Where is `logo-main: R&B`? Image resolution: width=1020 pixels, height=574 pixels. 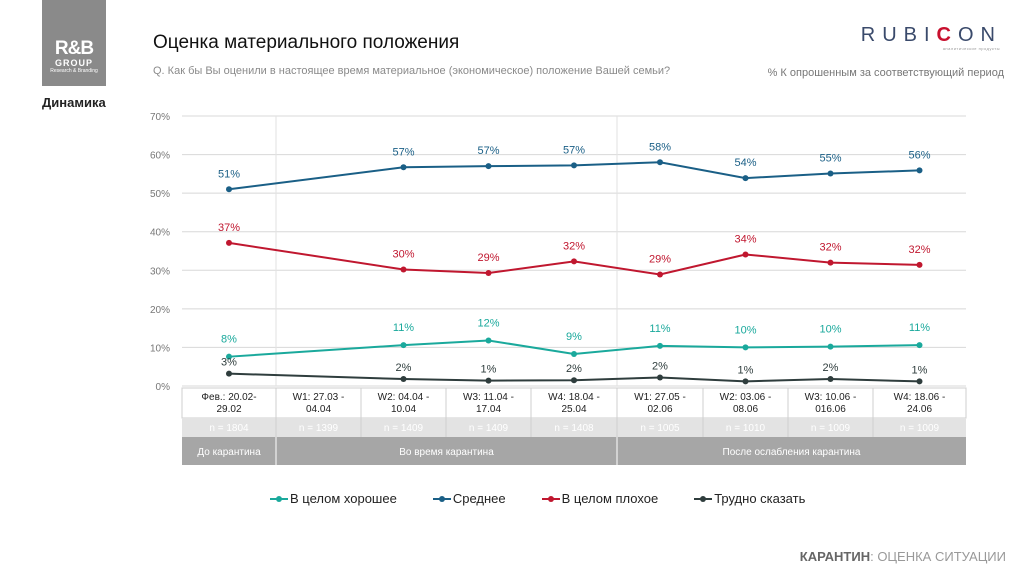
logo-main: R&B is located at coordinates (74, 48).